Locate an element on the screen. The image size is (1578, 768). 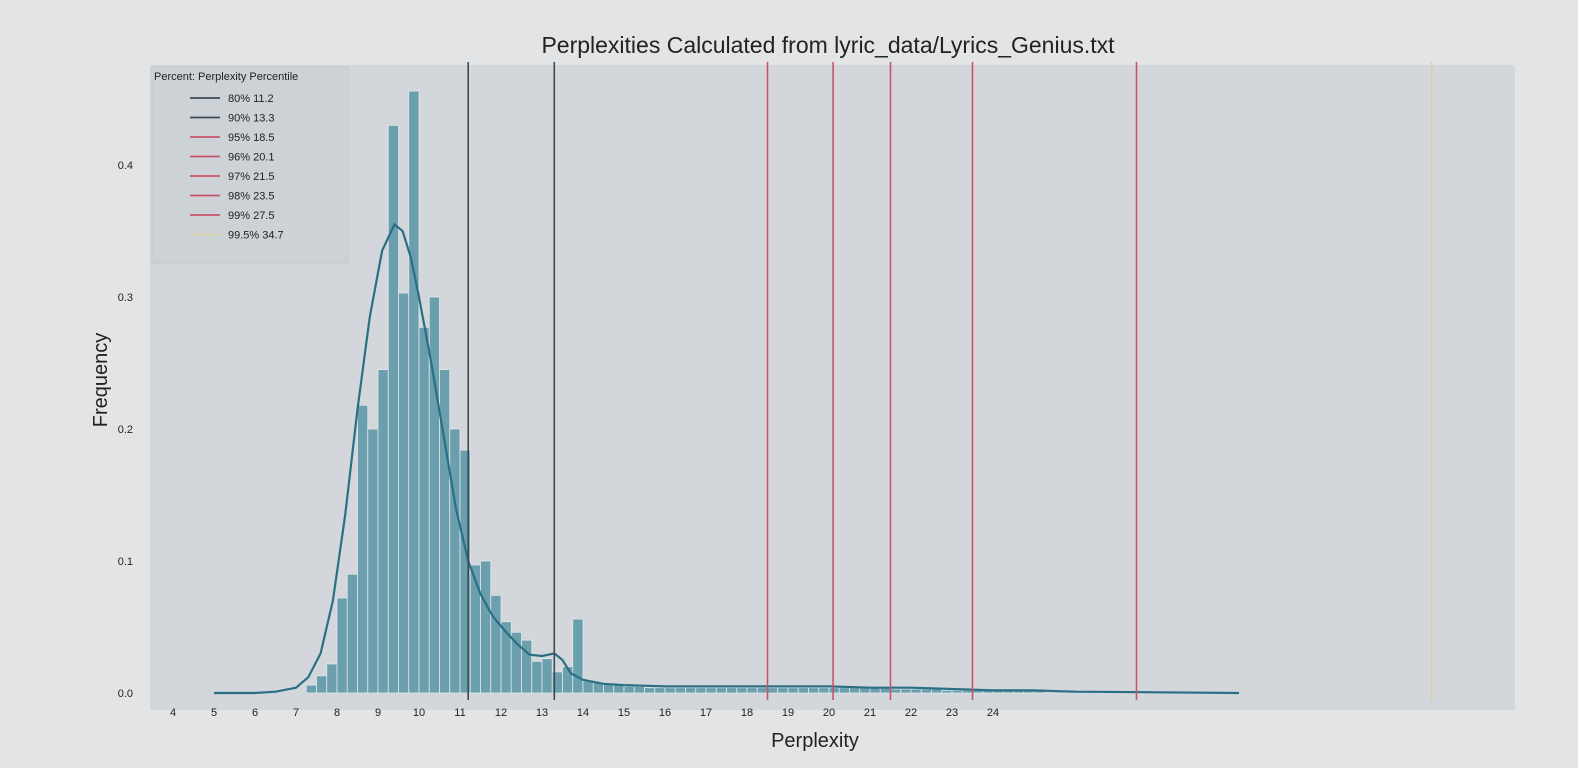
x-tick-label: 17 is located at coordinates (706, 713).